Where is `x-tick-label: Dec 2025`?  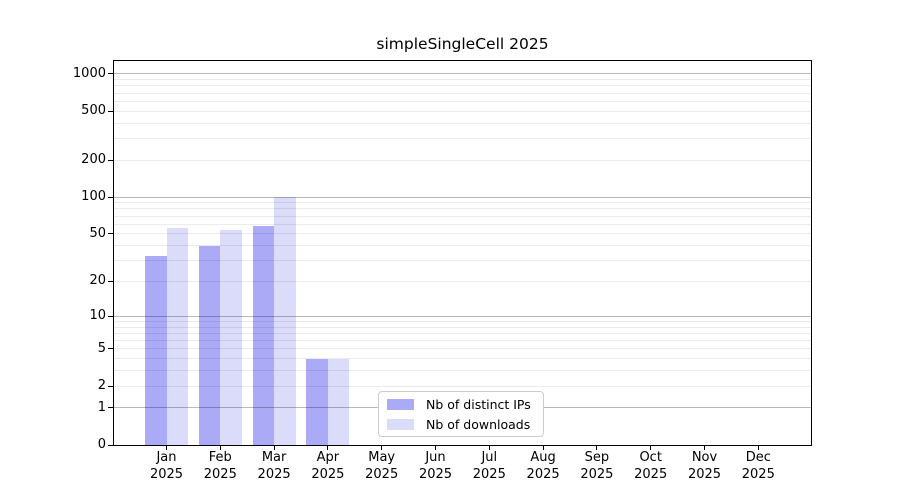
x-tick-label: Dec 2025 is located at coordinates (758, 466).